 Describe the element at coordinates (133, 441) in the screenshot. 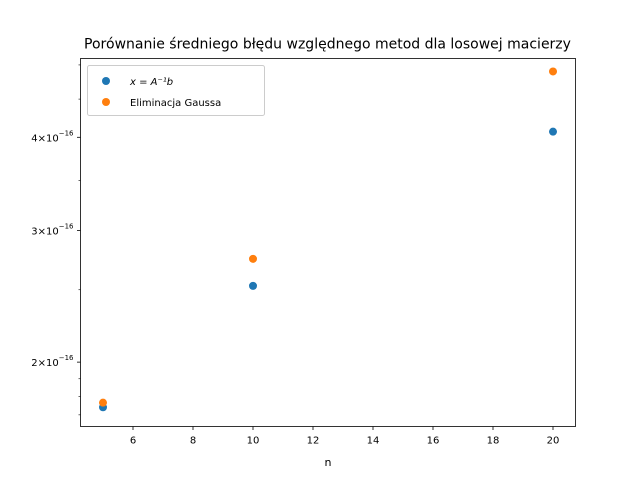

I see `x-tick-label: 6` at that location.